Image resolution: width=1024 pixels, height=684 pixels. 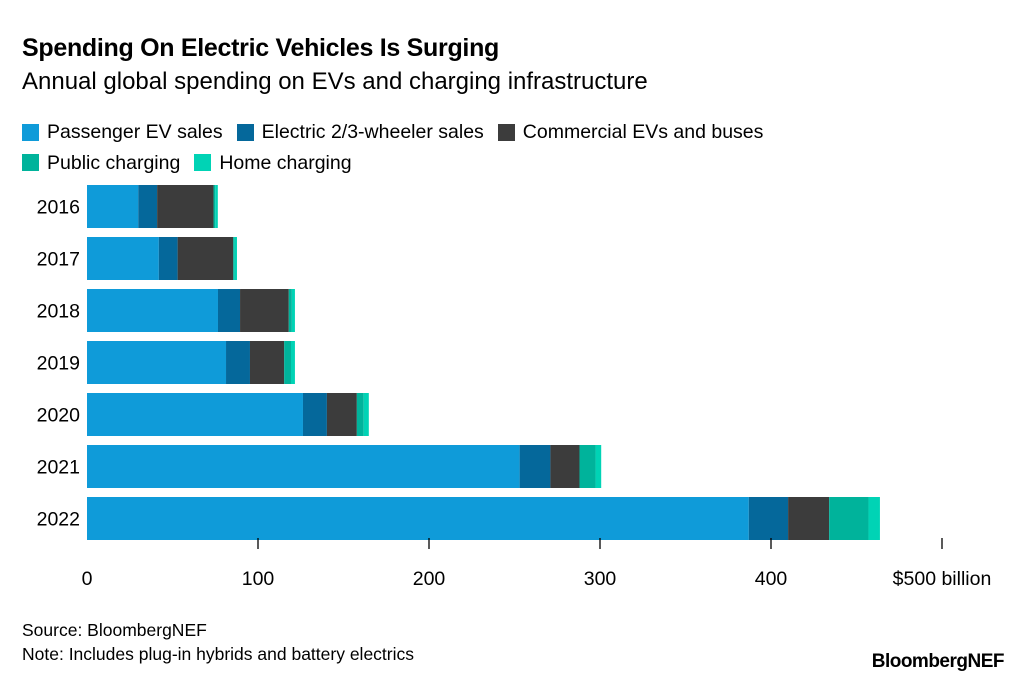 What do you see at coordinates (114, 162) in the screenshot?
I see `legend-label: Public charging` at bounding box center [114, 162].